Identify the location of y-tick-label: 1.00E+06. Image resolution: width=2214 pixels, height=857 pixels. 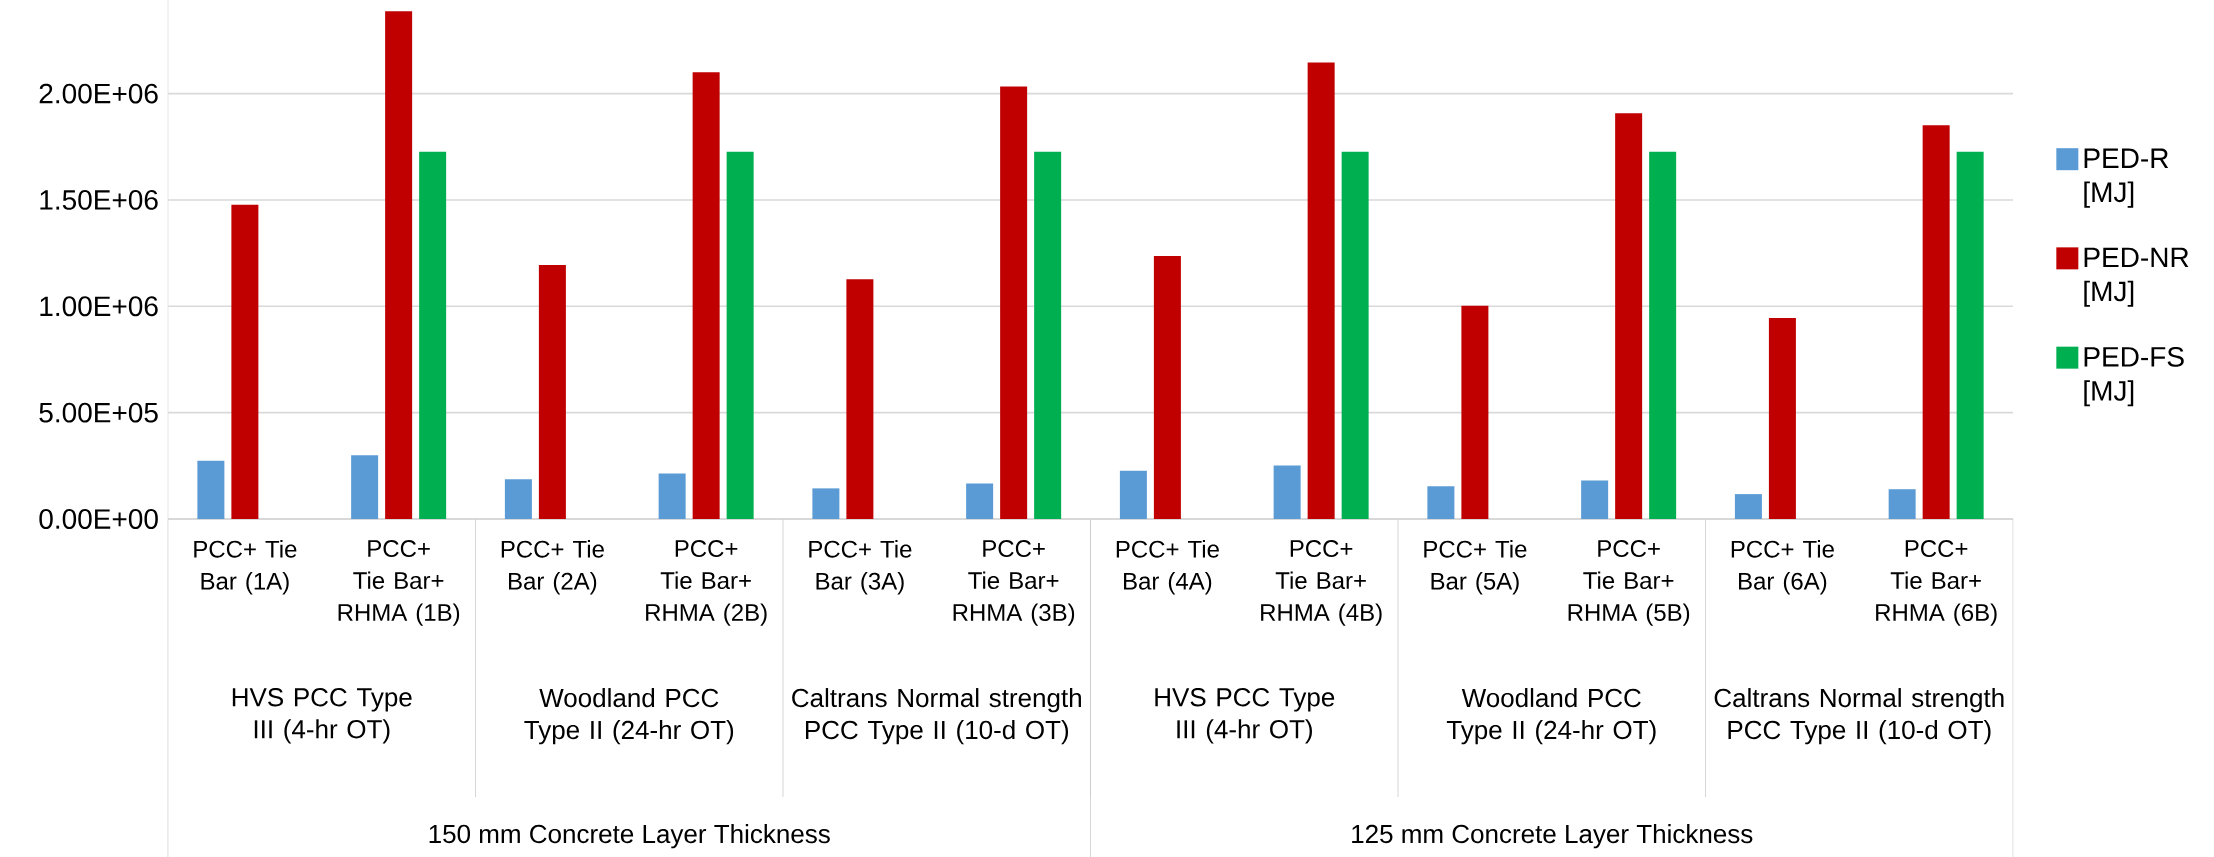
(99, 306).